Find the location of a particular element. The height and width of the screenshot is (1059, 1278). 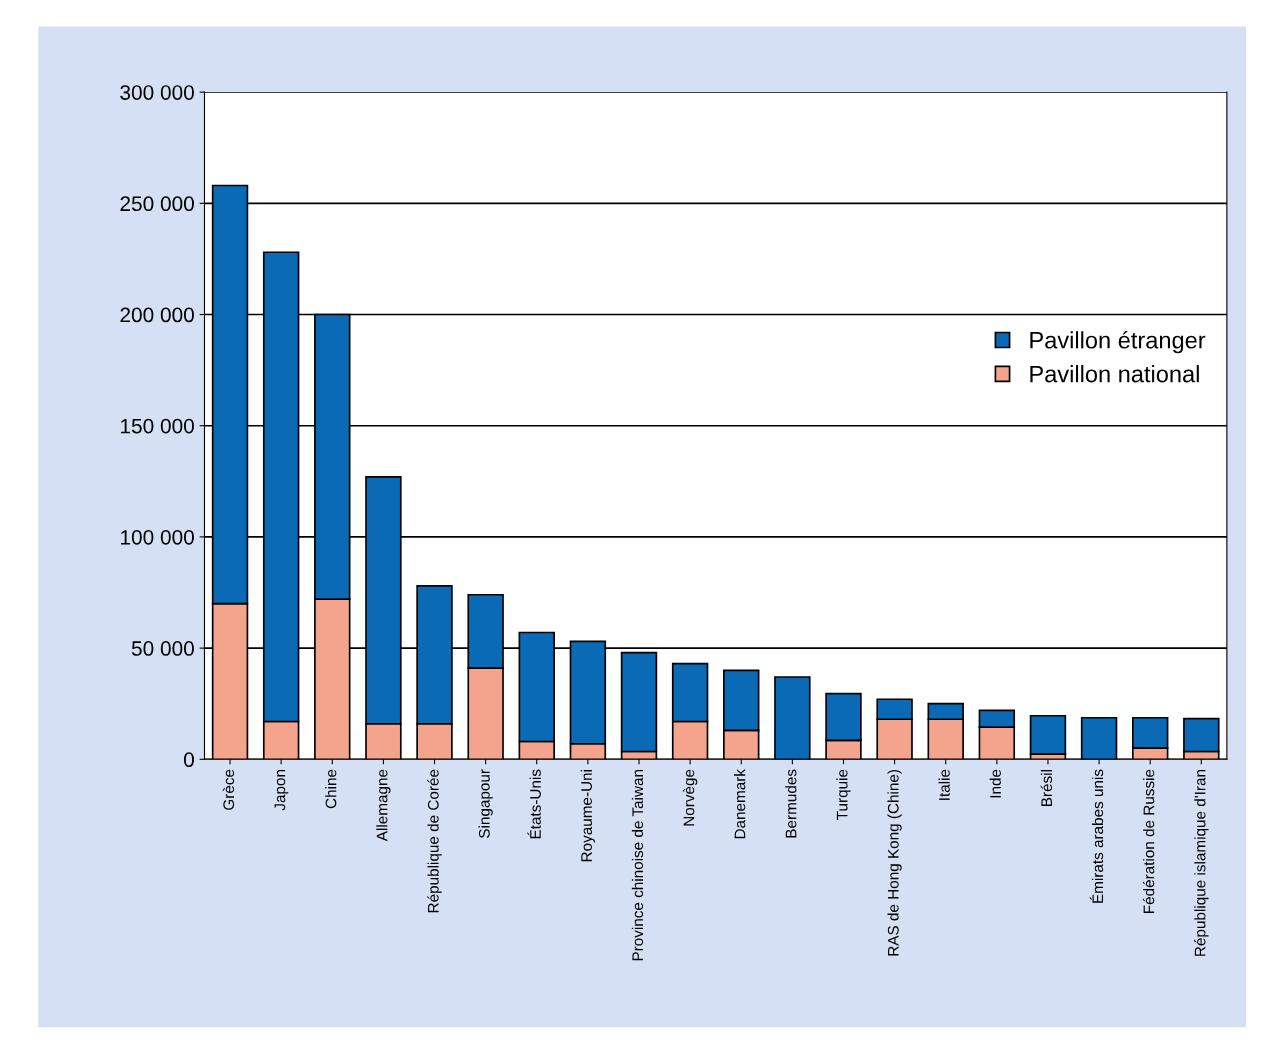

y-tick-label: 200 000 is located at coordinates (157, 315).